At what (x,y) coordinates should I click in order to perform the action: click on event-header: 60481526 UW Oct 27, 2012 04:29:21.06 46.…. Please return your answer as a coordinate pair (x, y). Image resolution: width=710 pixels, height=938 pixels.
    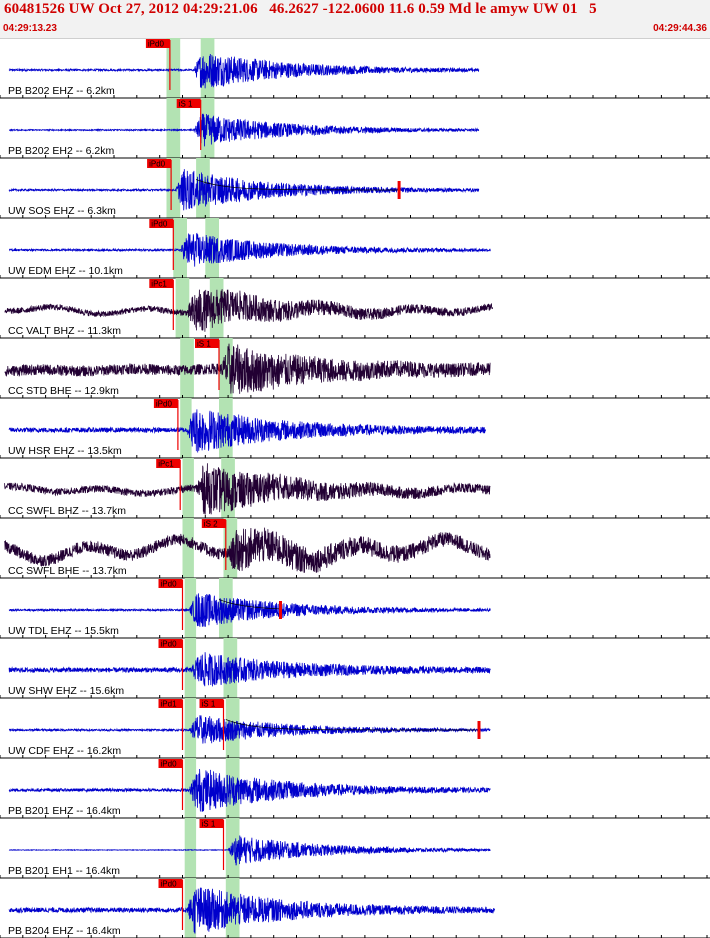
    Looking at the image, I should click on (355, 19).